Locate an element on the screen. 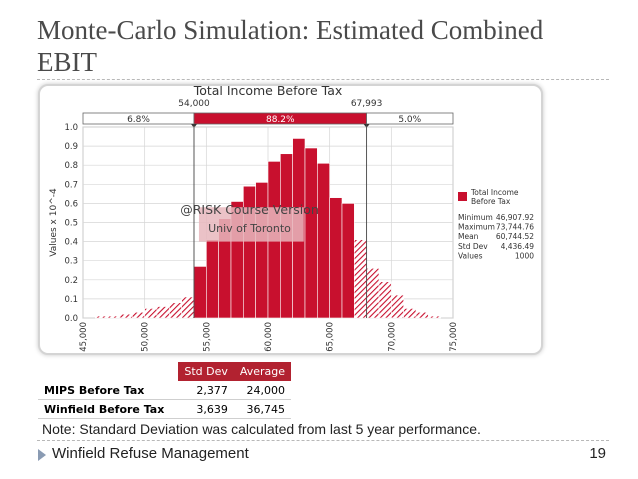 This screenshot has height=479, width=638. legend-label-line-2: Before Tax is located at coordinates (491, 201).